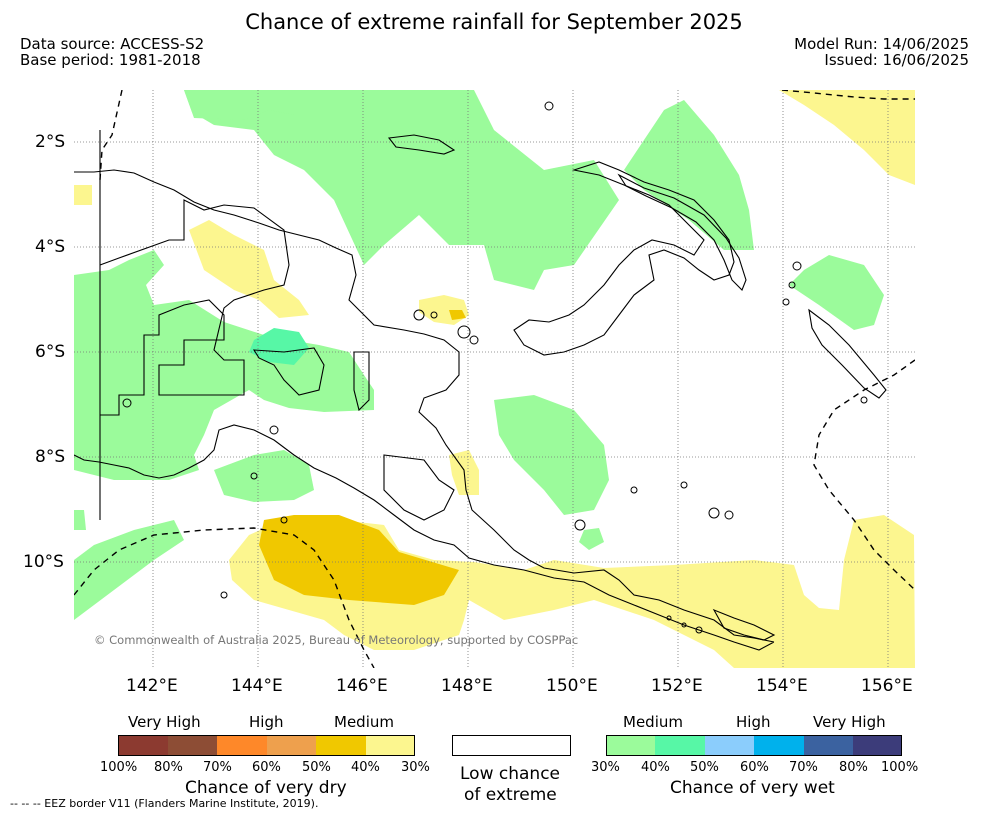 Image resolution: width=988 pixels, height=816 pixels. I want to click on wet-region-west, so click(224, 365).